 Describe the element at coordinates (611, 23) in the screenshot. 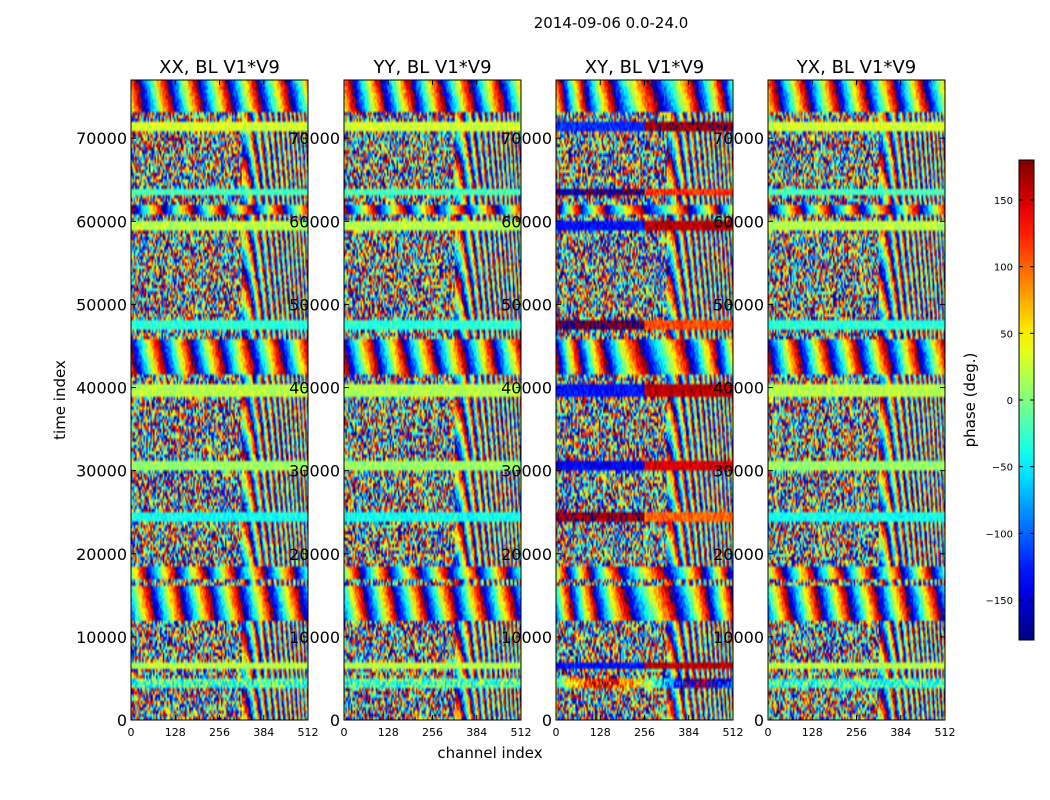

I see `figure-suptitle: 2014-09-06 0.0-24.0` at that location.